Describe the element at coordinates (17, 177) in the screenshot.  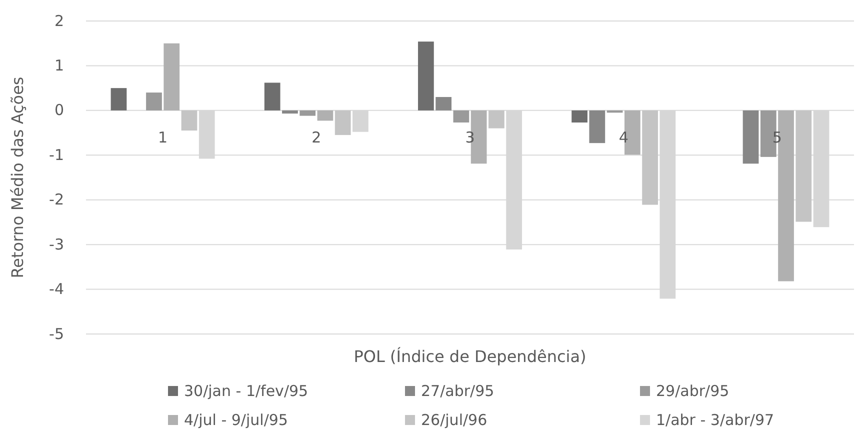
I see `y-axis-title: Retorno Médio das Ações` at that location.